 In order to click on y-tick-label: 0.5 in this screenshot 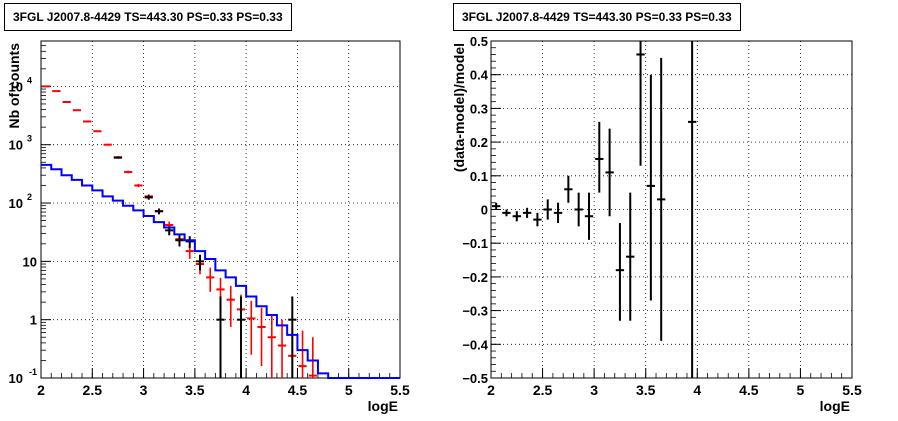, I will do `click(479, 41)`.